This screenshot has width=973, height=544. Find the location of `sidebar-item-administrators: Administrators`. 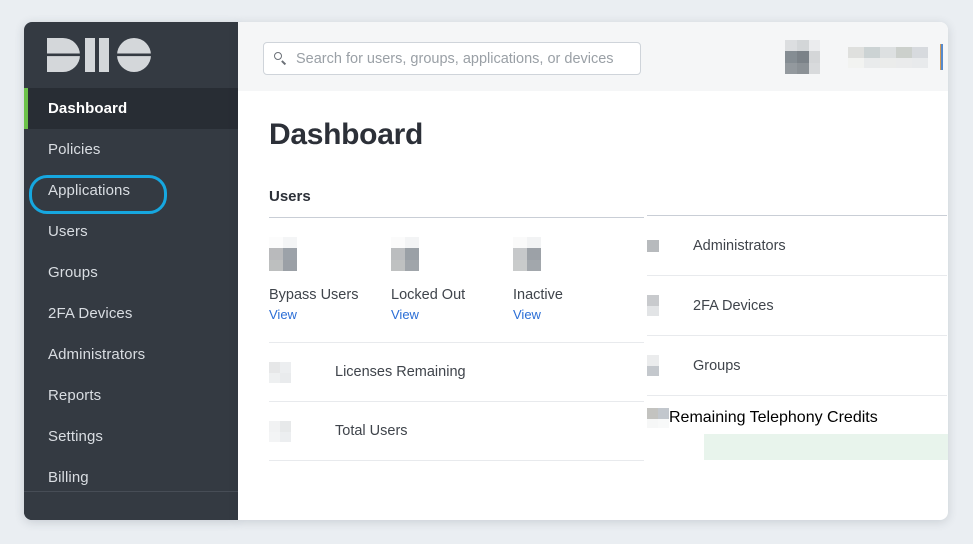

sidebar-item-administrators: Administrators is located at coordinates (131, 354).